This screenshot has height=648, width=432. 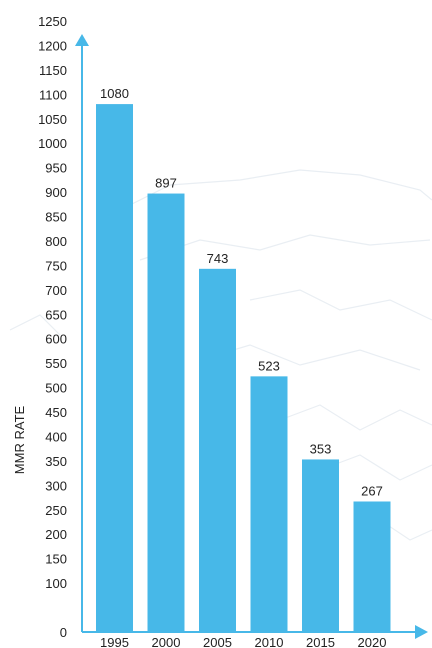 What do you see at coordinates (53, 94) in the screenshot?
I see `y-tick-label: 1100` at bounding box center [53, 94].